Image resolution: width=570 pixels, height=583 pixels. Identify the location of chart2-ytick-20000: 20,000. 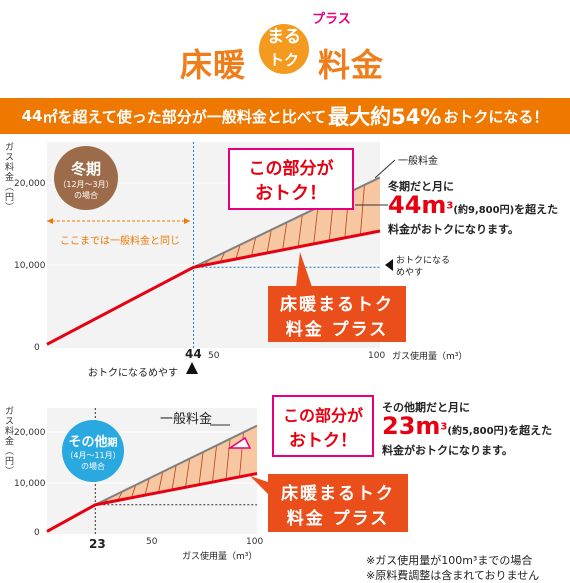
(30, 433).